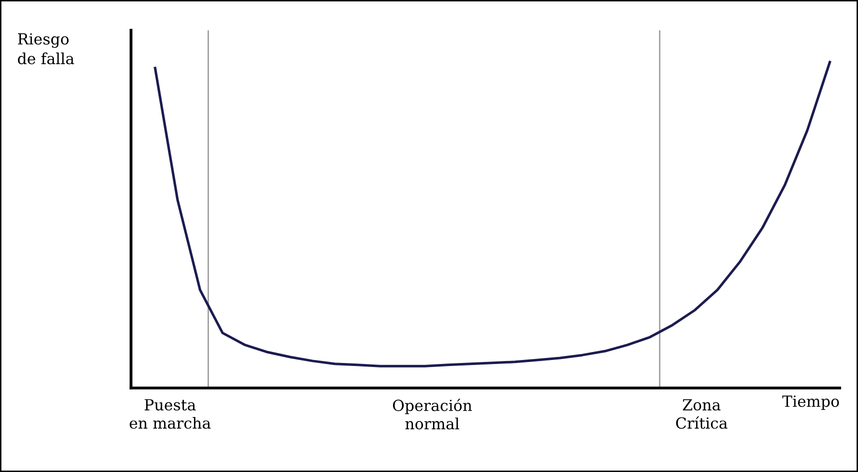 The height and width of the screenshot is (472, 858). I want to click on text: Puesta en marcha, so click(170, 414).